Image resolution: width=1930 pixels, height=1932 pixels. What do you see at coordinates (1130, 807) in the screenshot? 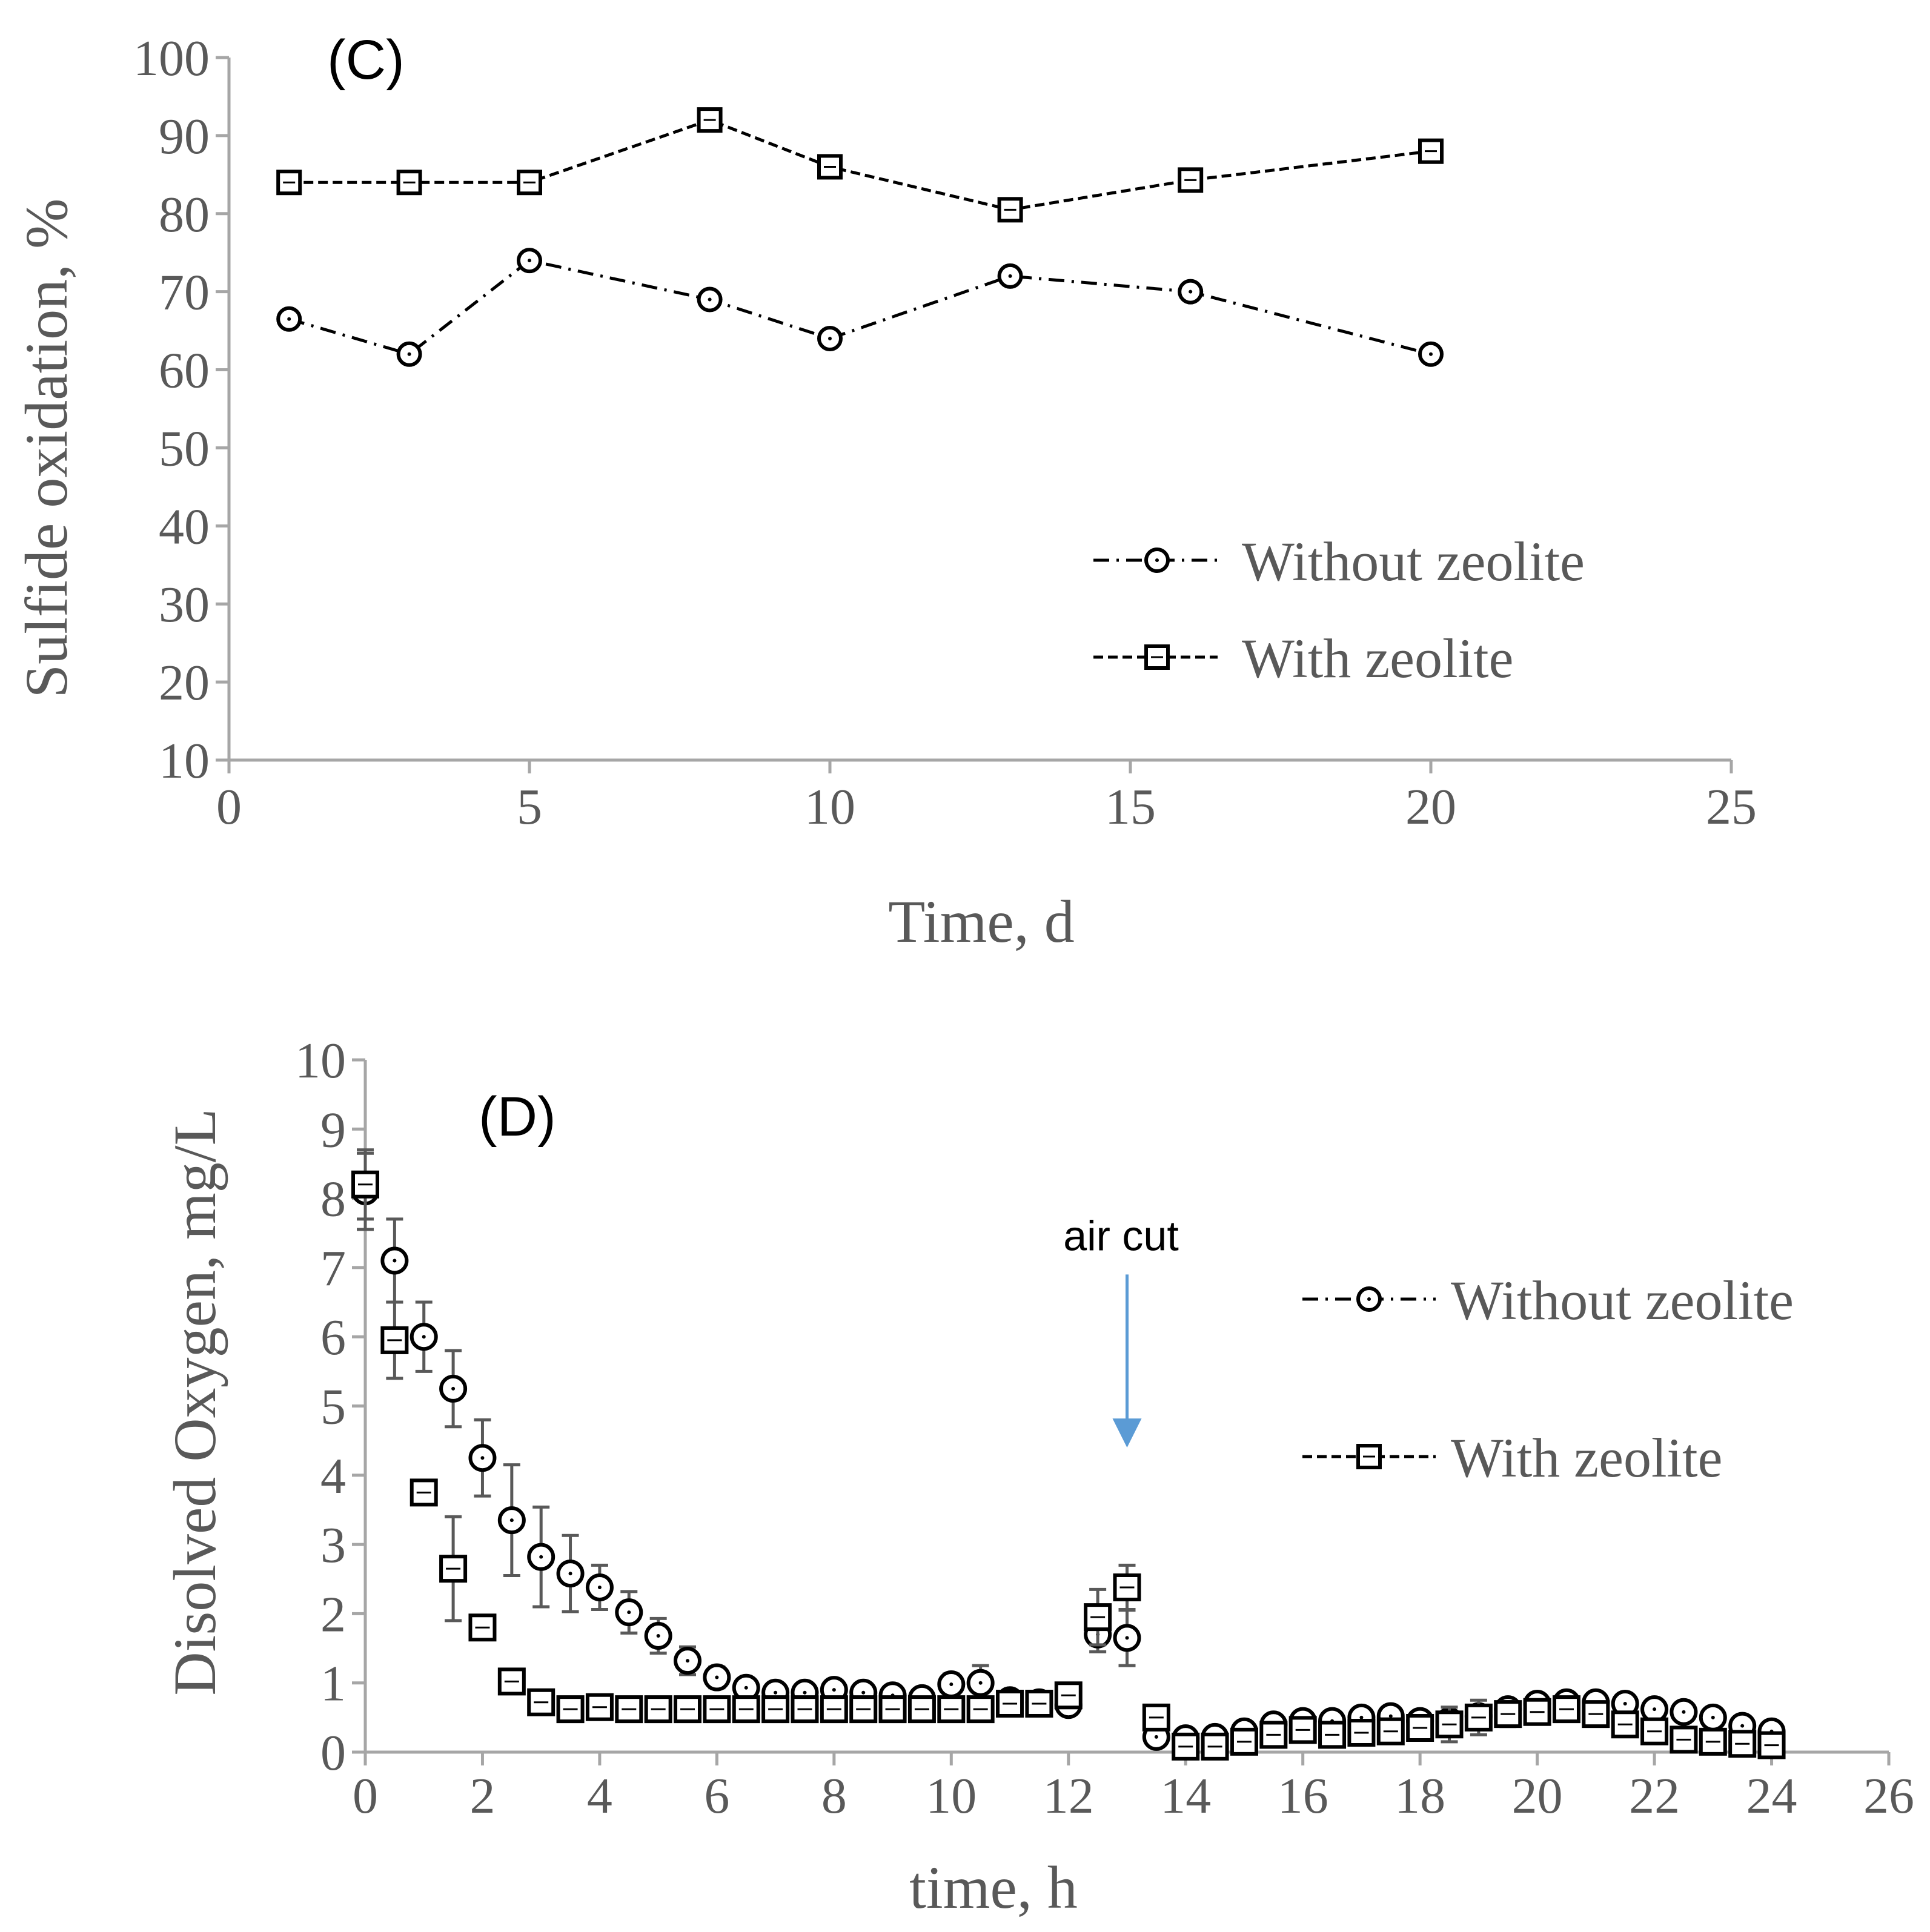
I see `x-tick-label: 15` at bounding box center [1130, 807].